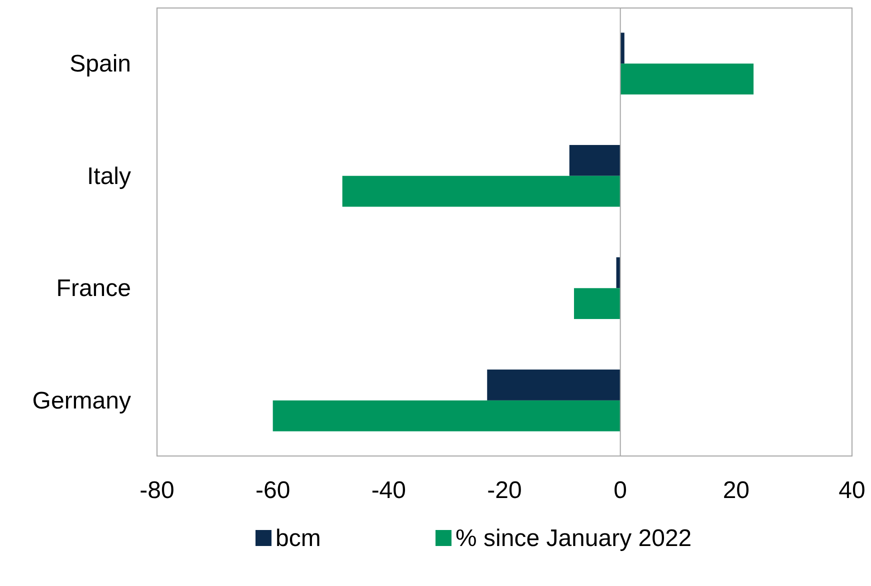  I want to click on legend-label: % since January 2022, so click(574, 538).